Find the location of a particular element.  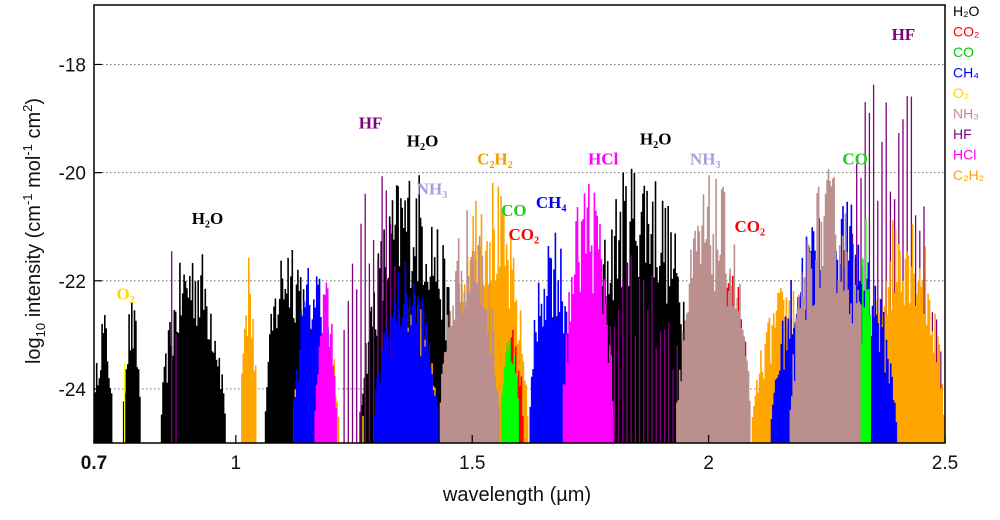

band-ch4 is located at coordinates (406, 352).